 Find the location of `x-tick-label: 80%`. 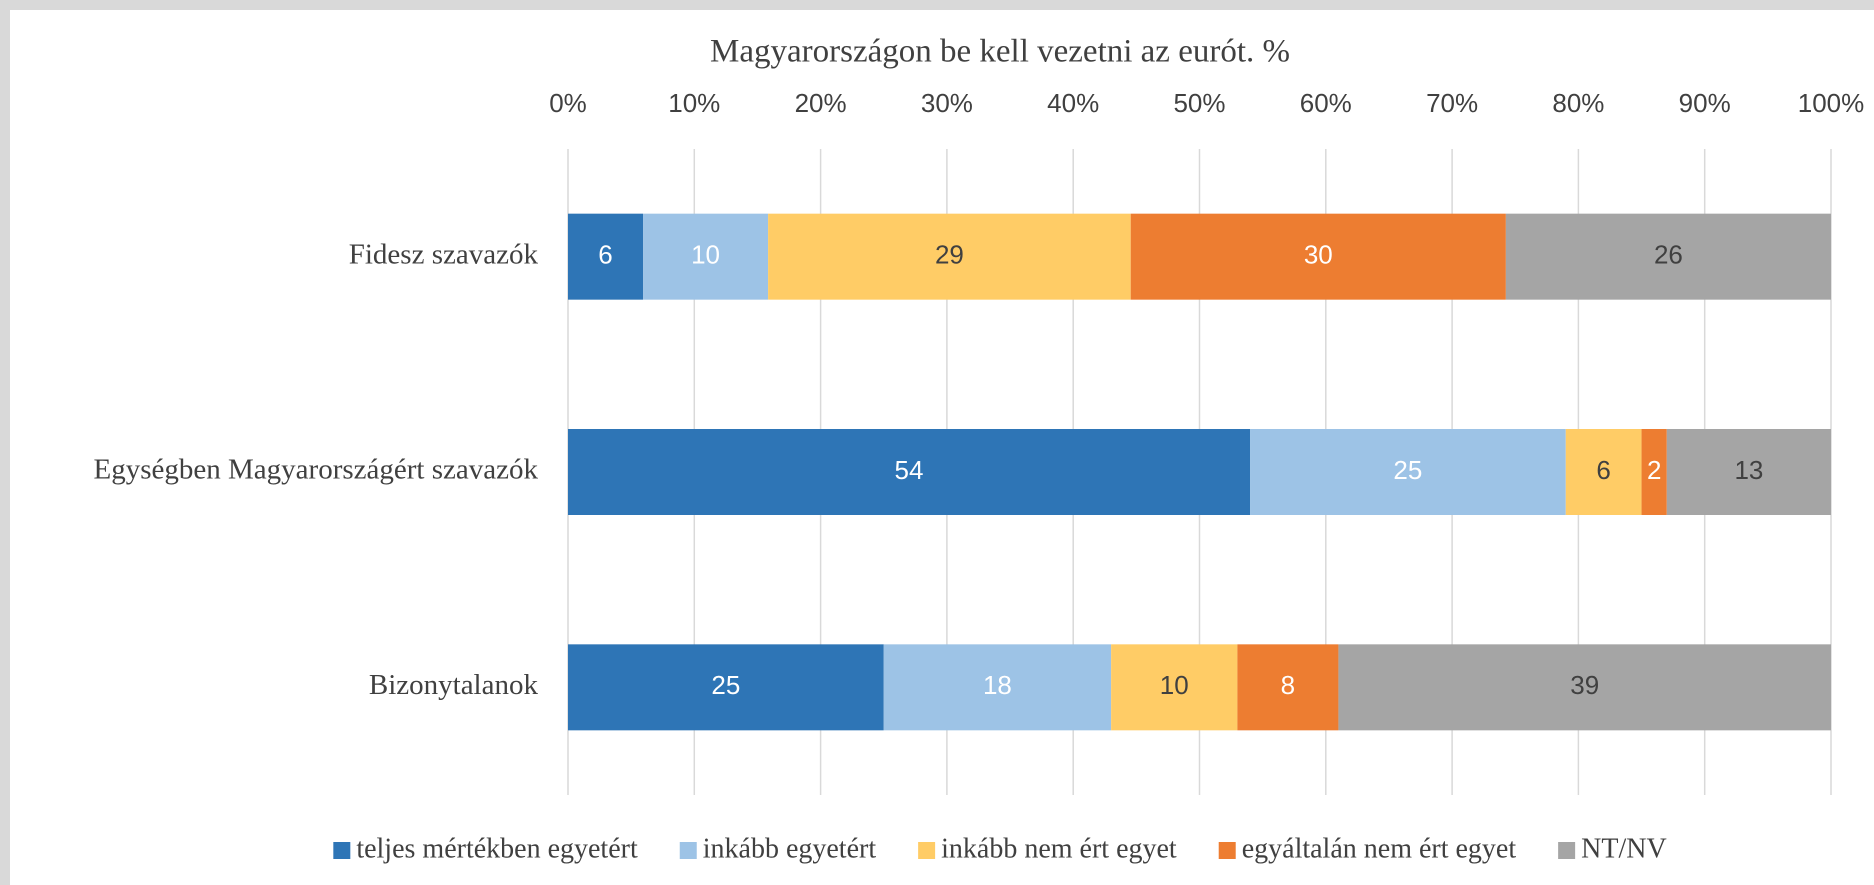

x-tick-label: 80% is located at coordinates (1578, 103).